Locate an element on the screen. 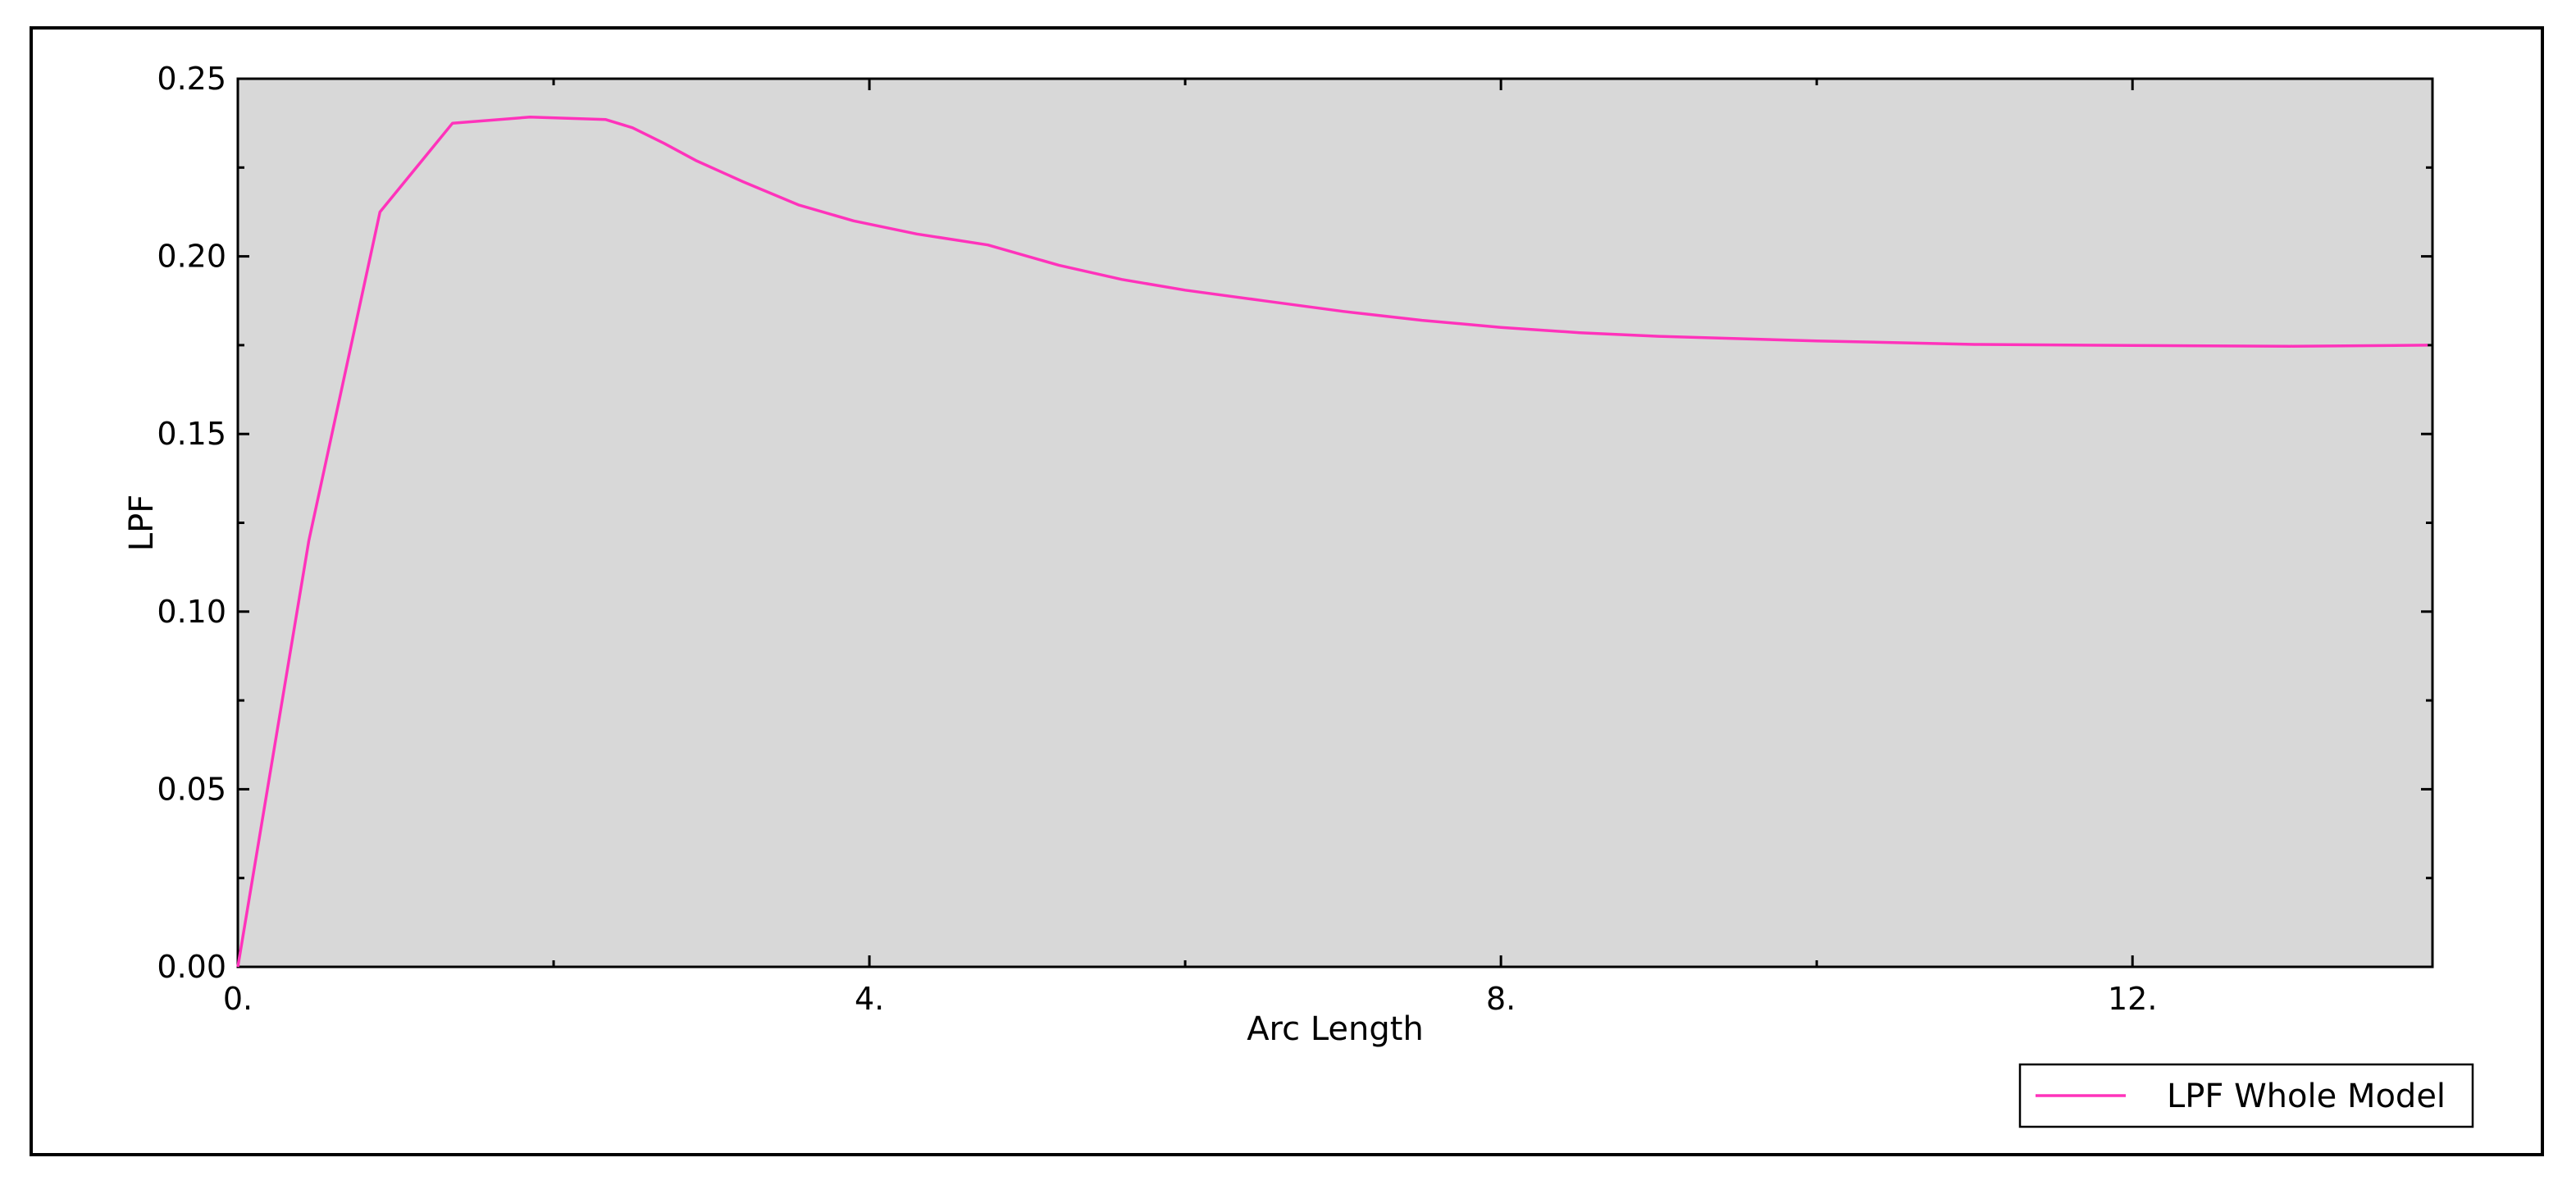 This screenshot has height=1185, width=2576. y-tick-label: 0.20 is located at coordinates (191, 257).